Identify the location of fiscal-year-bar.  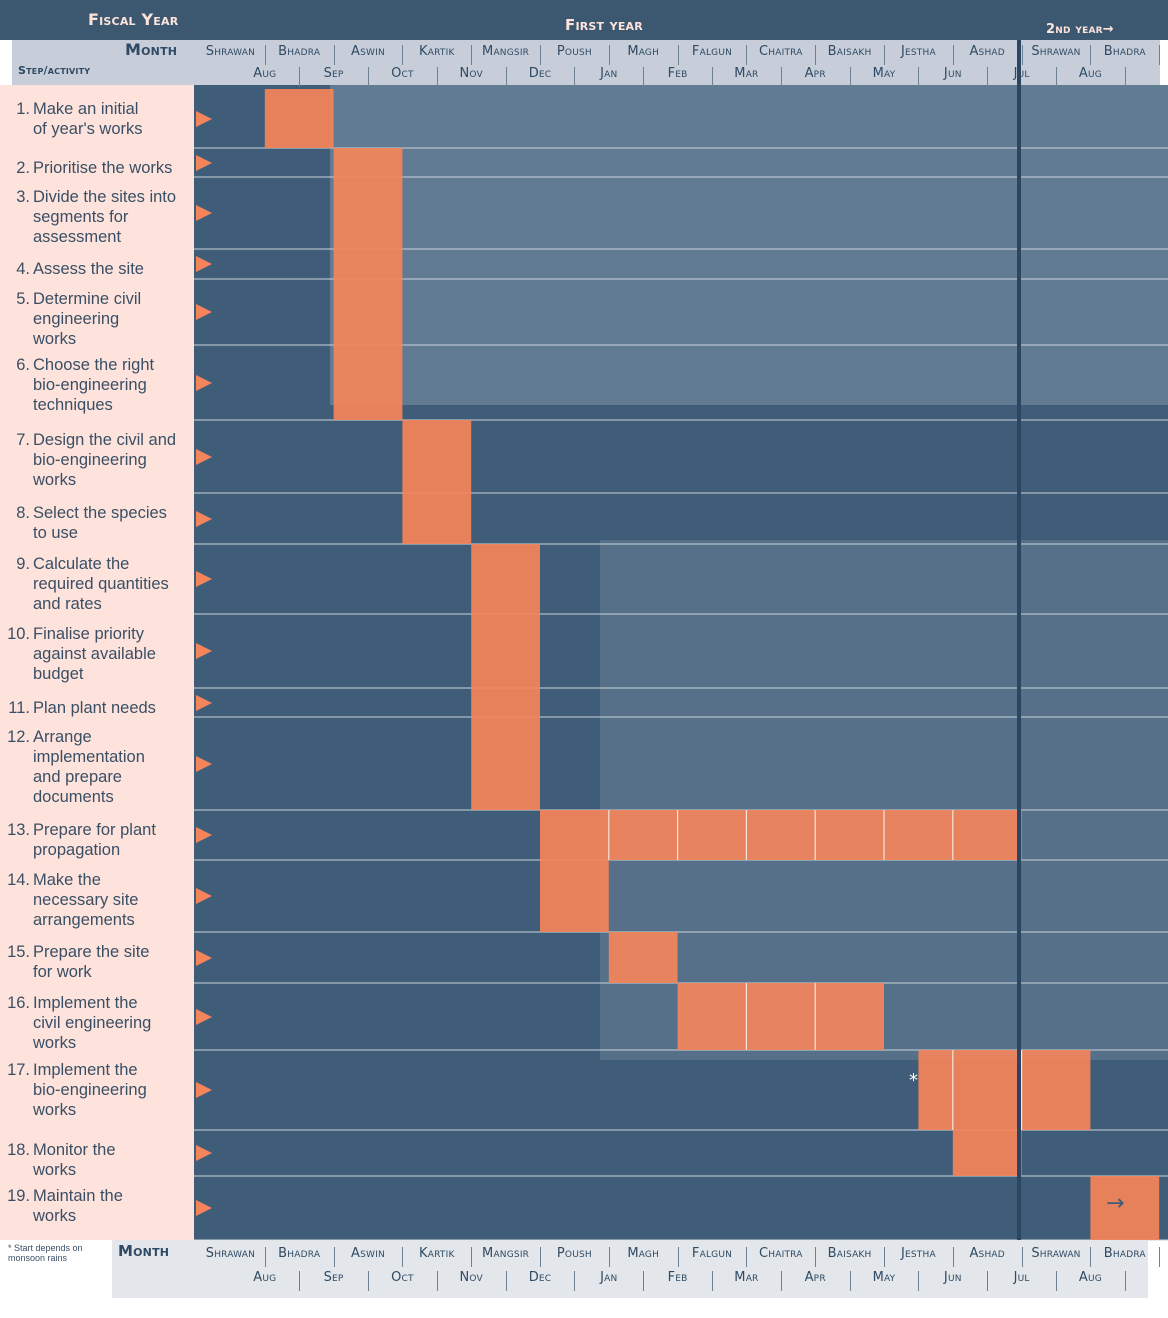
(584, 20).